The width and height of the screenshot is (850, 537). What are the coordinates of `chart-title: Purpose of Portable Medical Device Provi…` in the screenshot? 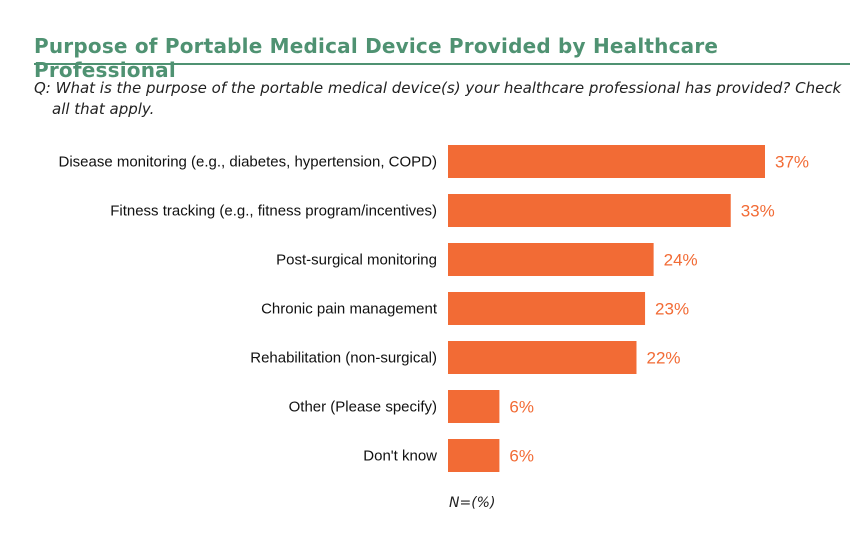 It's located at (376, 58).